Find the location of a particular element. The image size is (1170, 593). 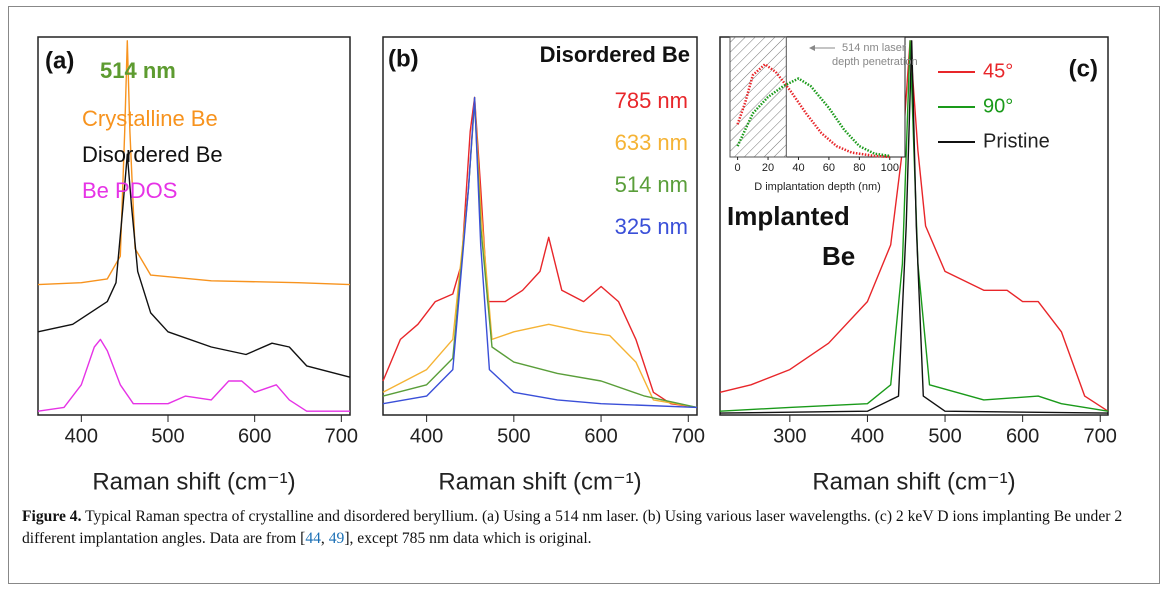

x-tick-label: 60 is located at coordinates (829, 168).